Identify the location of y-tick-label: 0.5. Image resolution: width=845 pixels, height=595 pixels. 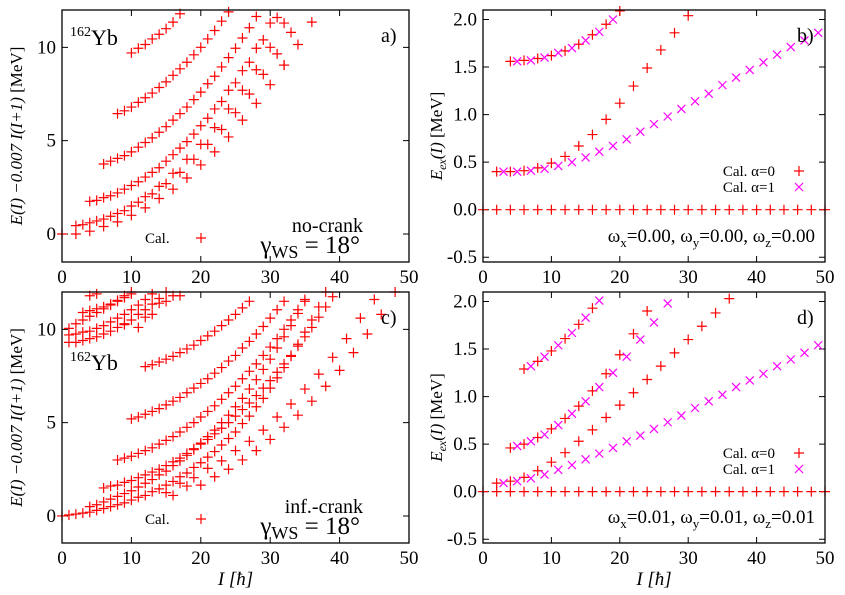
(465, 162).